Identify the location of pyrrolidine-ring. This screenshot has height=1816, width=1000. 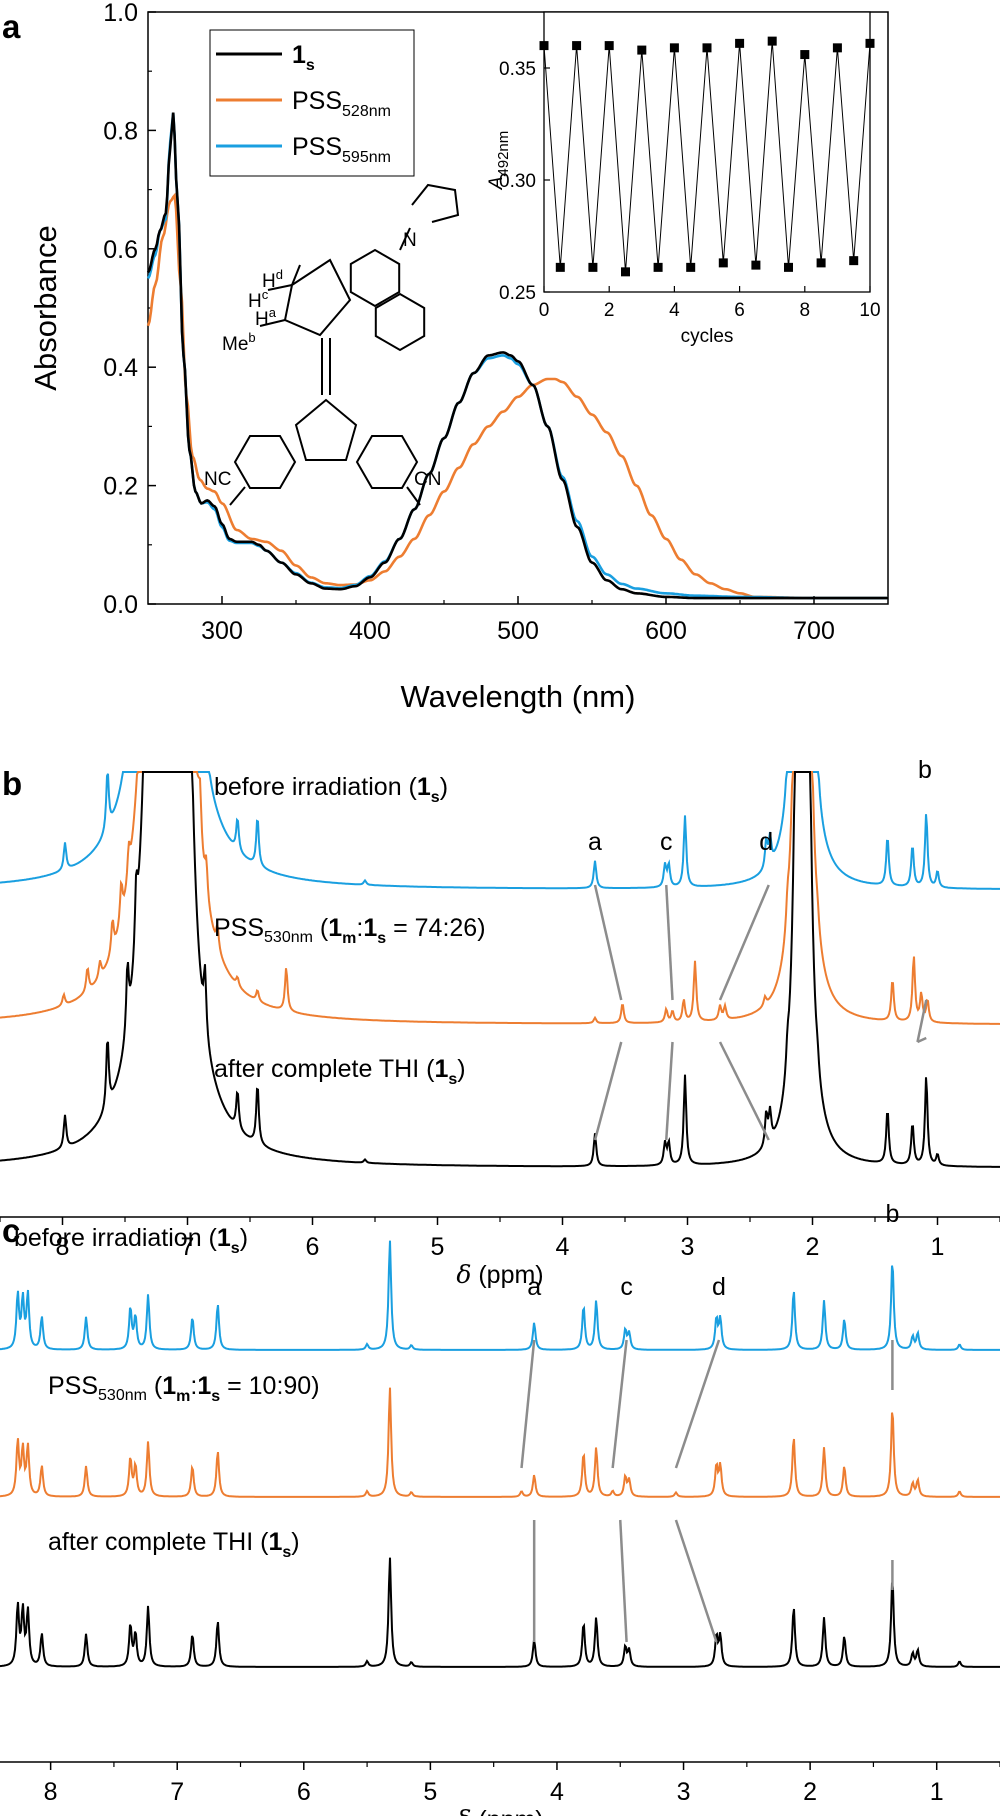
(435, 203).